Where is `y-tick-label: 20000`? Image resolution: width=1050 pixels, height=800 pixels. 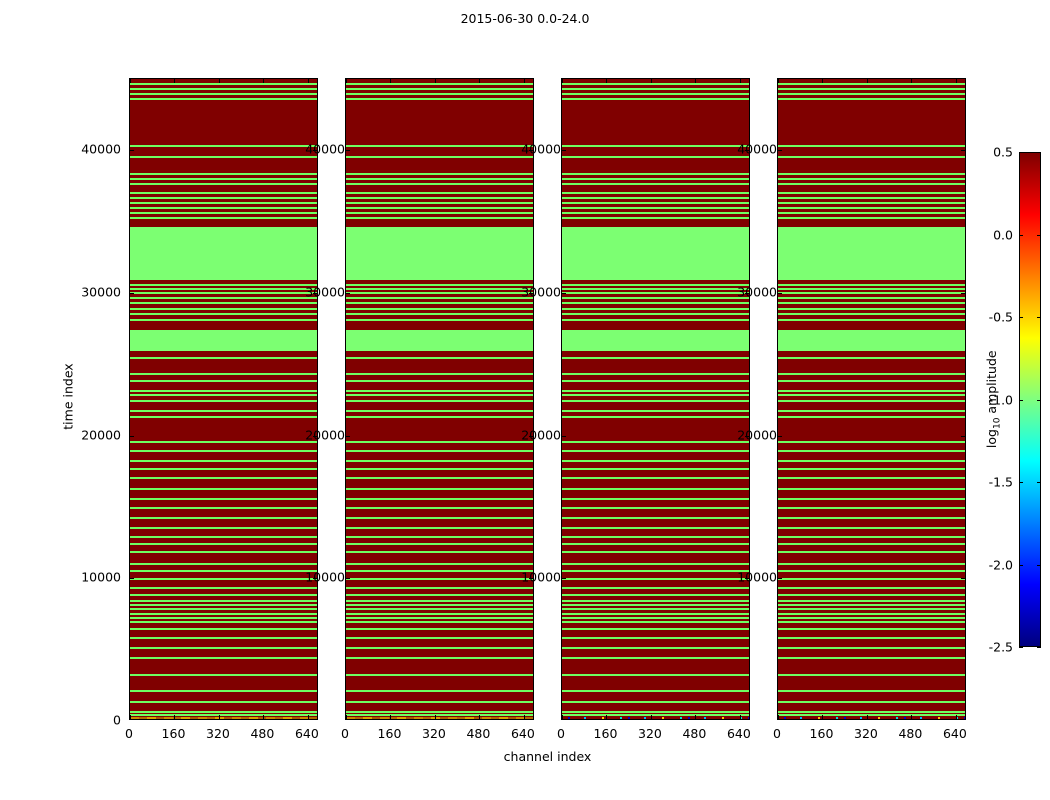
y-tick-label: 20000 is located at coordinates (101, 435).